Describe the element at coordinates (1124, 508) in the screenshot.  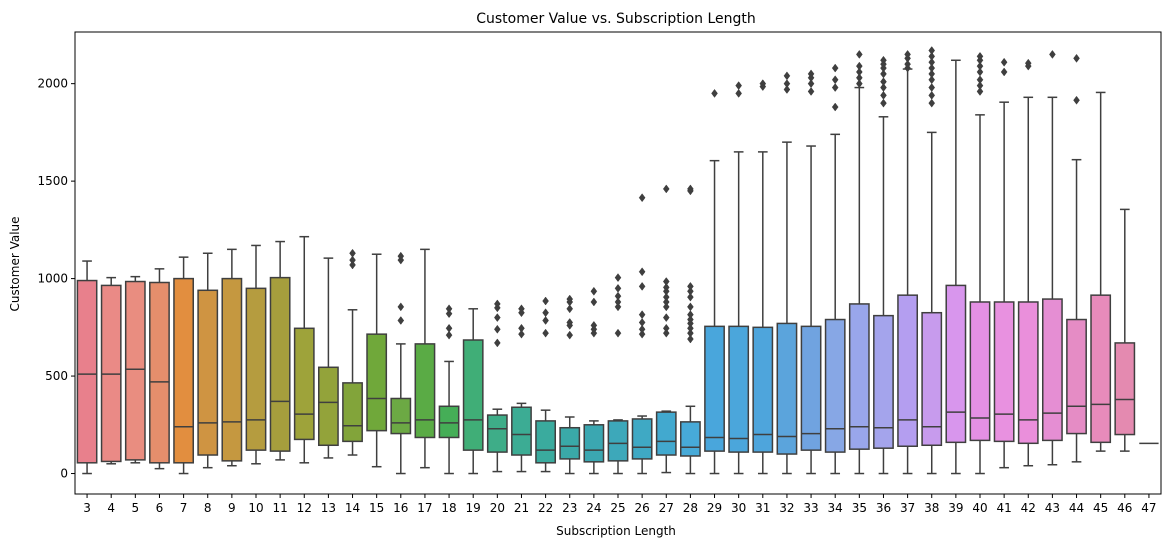
I see `x-tick-label: 46` at that location.